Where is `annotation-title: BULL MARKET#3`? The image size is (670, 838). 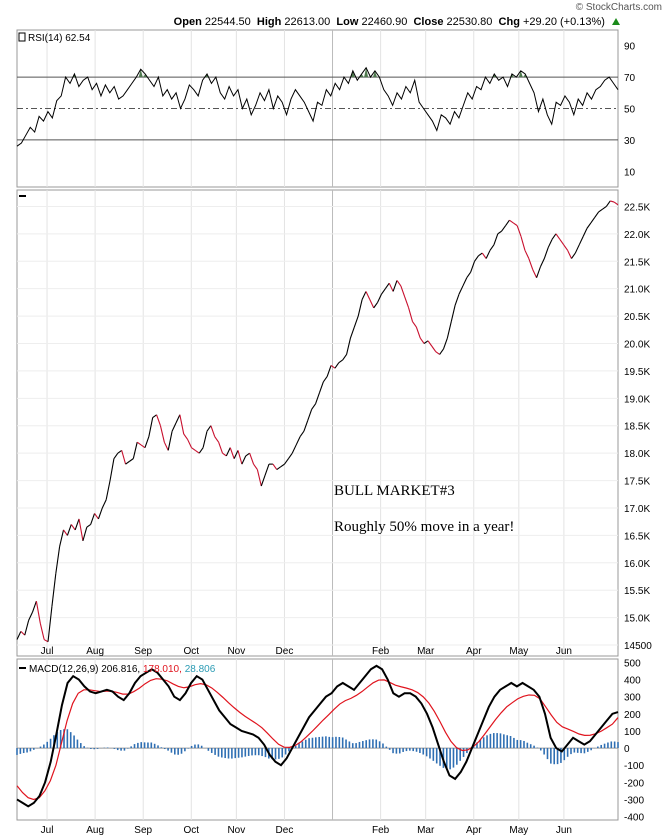
annotation-title: BULL MARKET#3 is located at coordinates (394, 491).